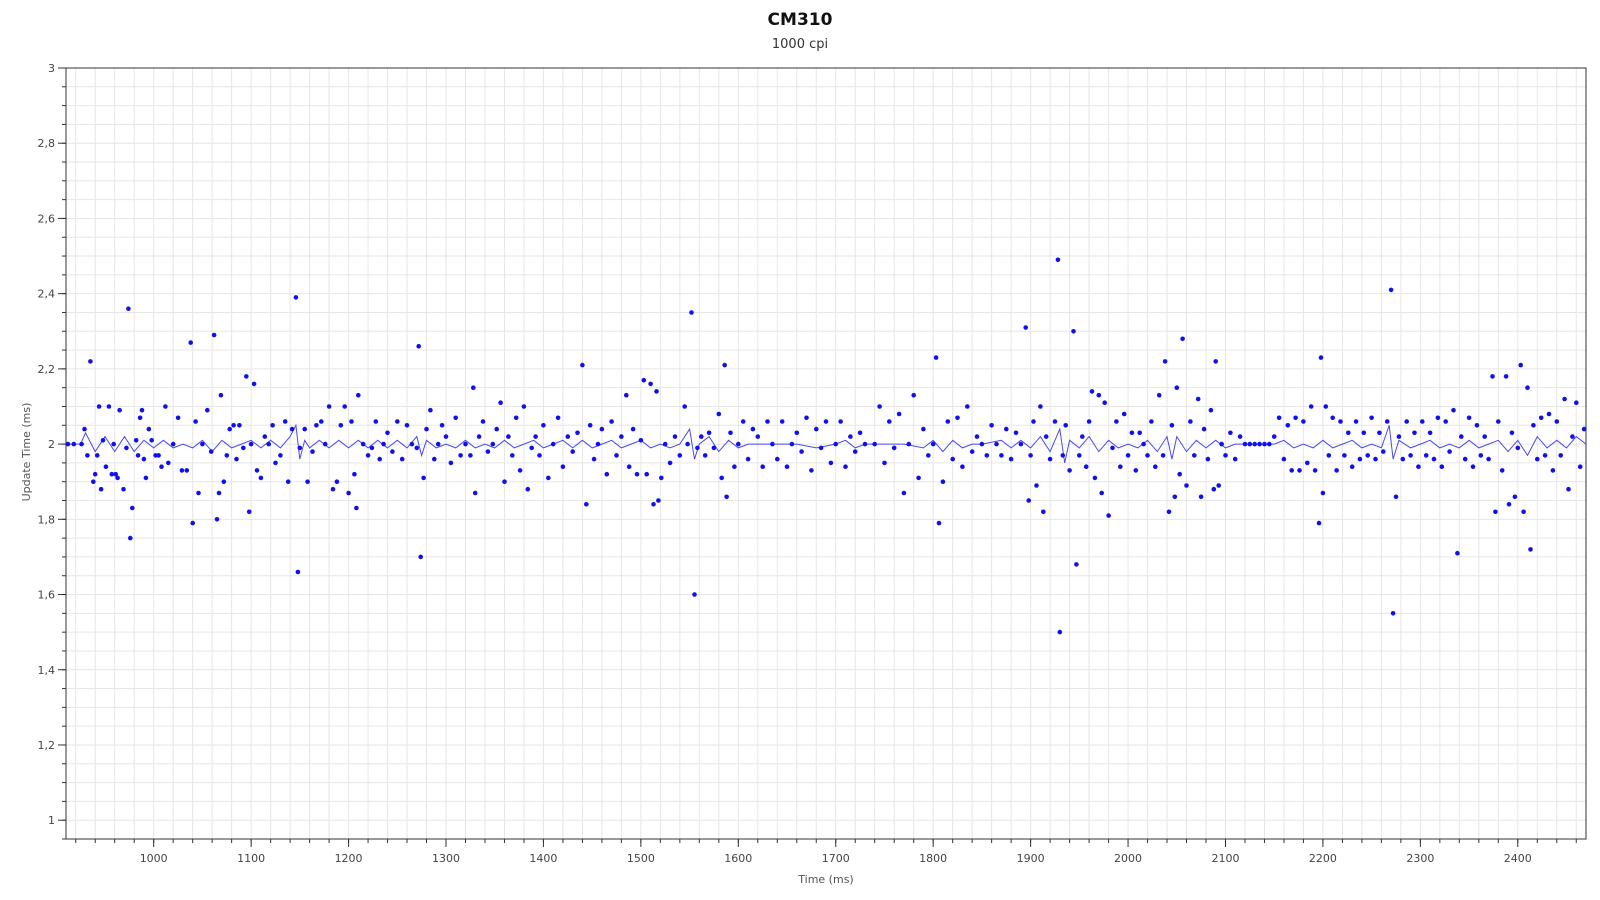 The image size is (1600, 900). Describe the element at coordinates (1031, 858) in the screenshot. I see `x-tick-label: 1900` at that location.